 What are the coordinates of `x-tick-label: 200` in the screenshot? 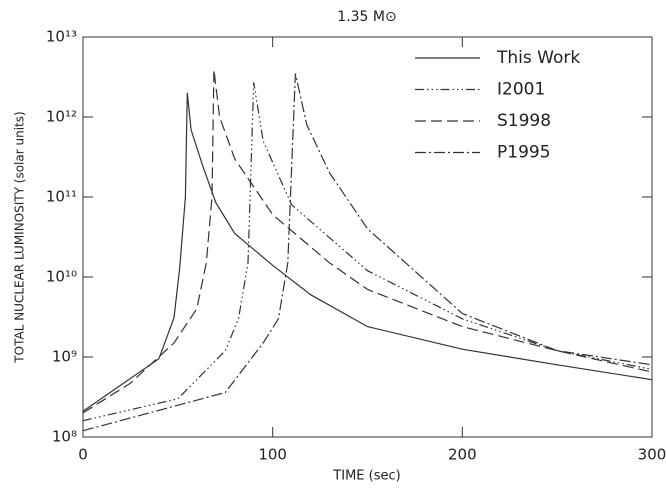 It's located at (462, 455).